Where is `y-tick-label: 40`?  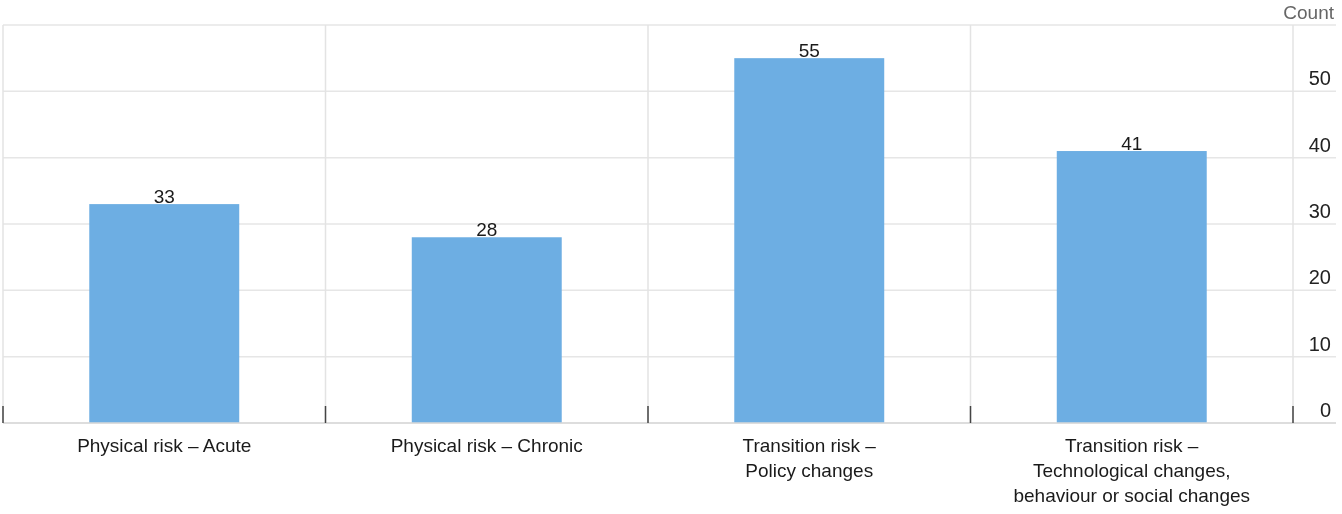 y-tick-label: 40 is located at coordinates (1319, 144).